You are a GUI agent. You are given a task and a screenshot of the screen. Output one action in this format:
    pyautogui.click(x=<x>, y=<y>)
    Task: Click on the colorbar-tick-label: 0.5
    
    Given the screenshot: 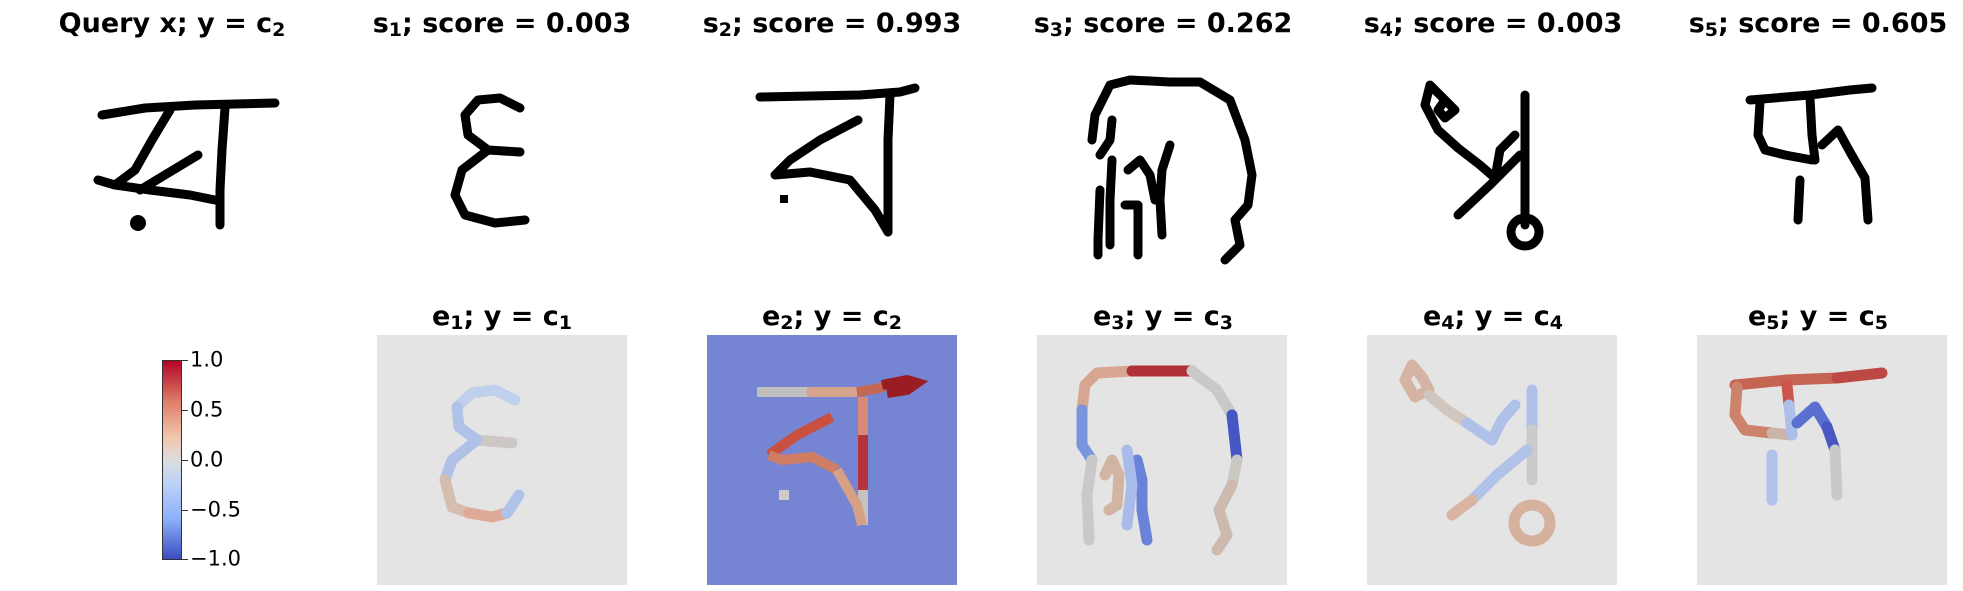 What is the action you would take?
    pyautogui.click(x=207, y=409)
    